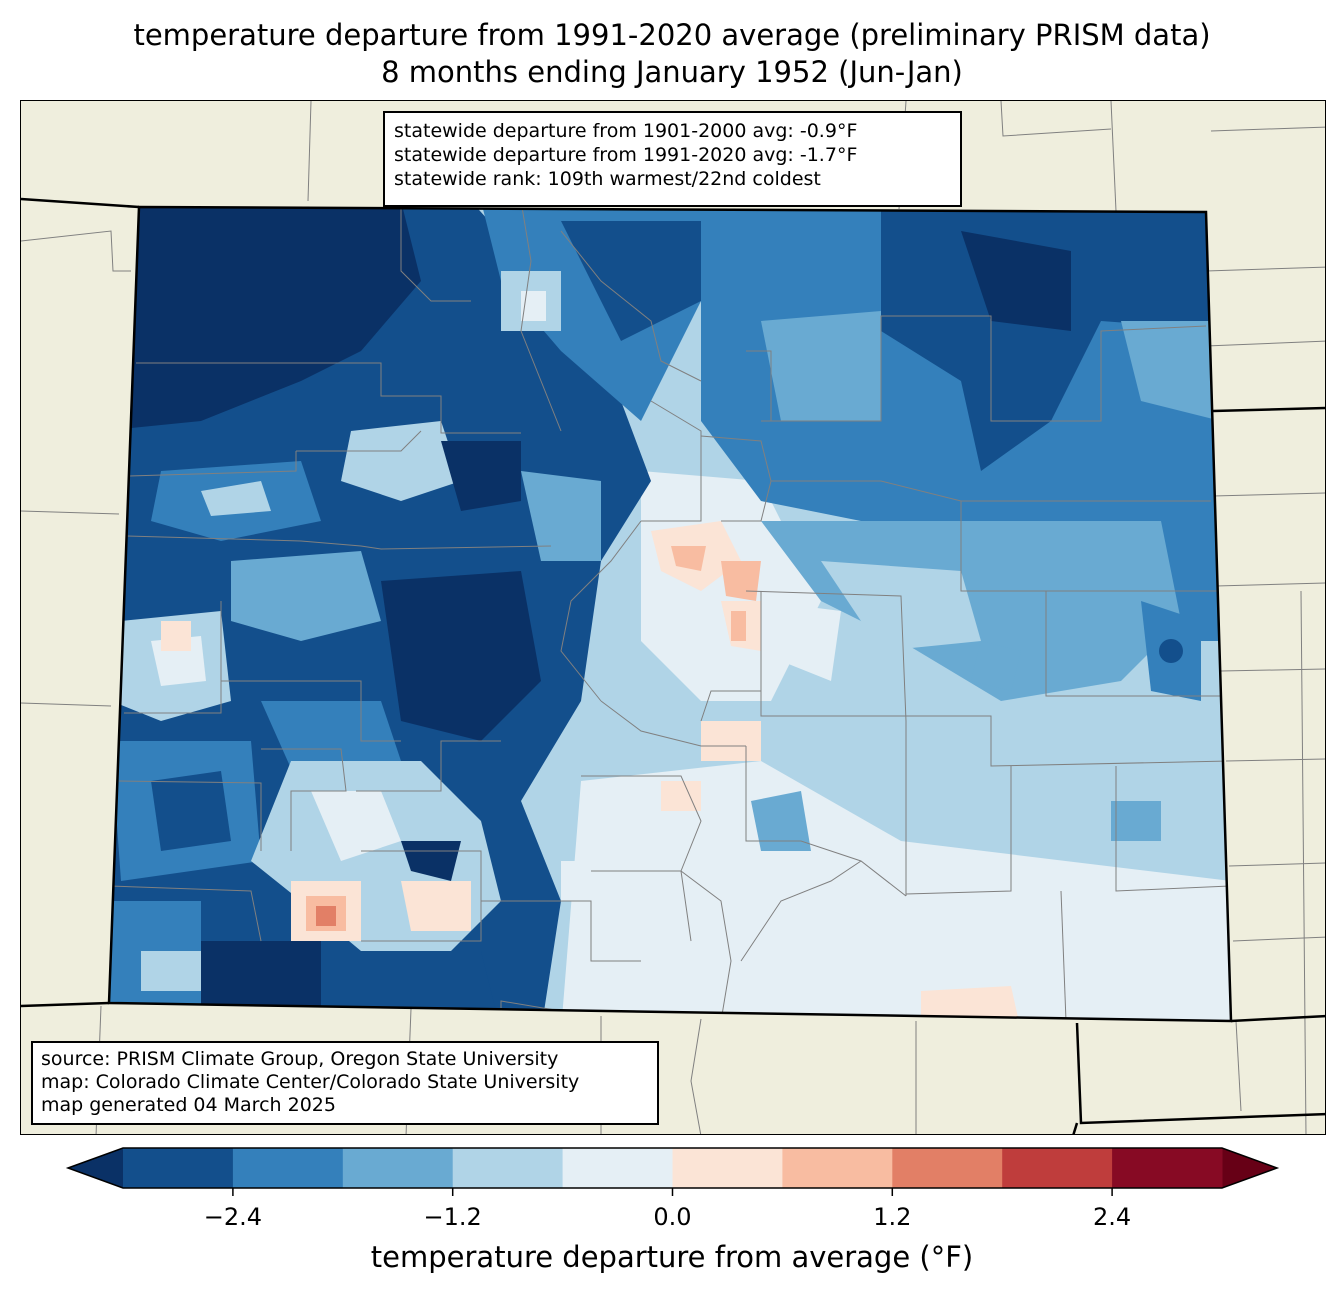 This screenshot has height=1299, width=1344. What do you see at coordinates (233, 1217) in the screenshot?
I see `colorbar-tick-label: −2.4` at bounding box center [233, 1217].